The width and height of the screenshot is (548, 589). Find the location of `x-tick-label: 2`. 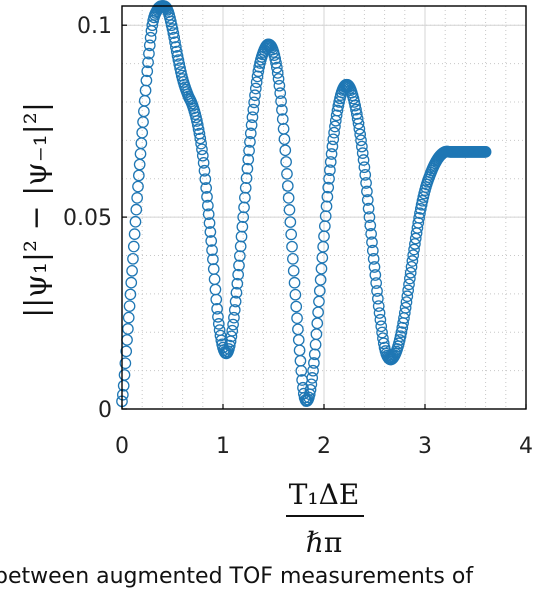

x-tick-label: 2 is located at coordinates (324, 446).